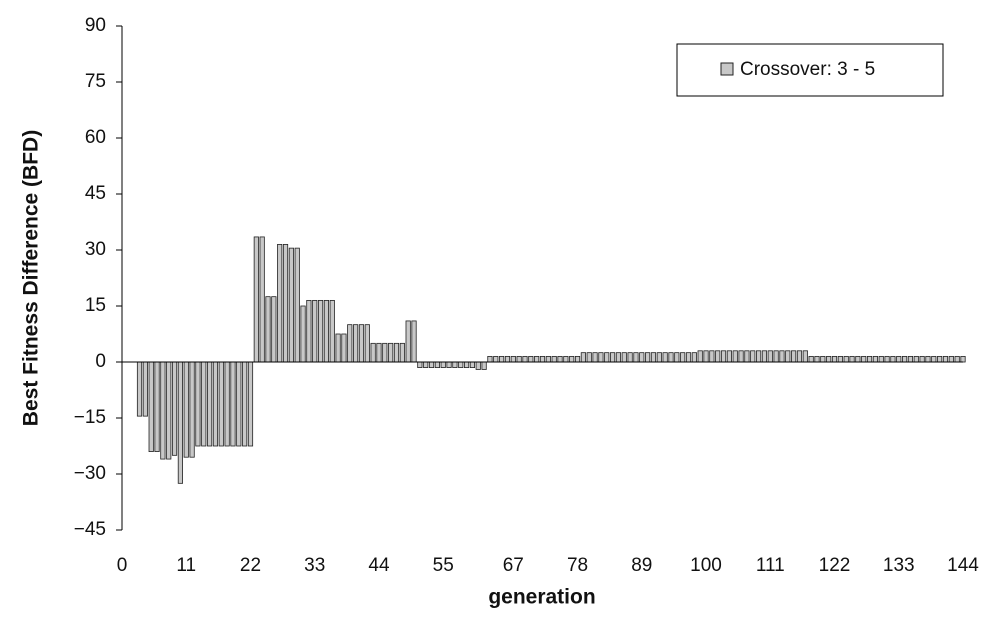 The image size is (995, 618). Describe the element at coordinates (727, 69) in the screenshot. I see `legend-marker` at that location.